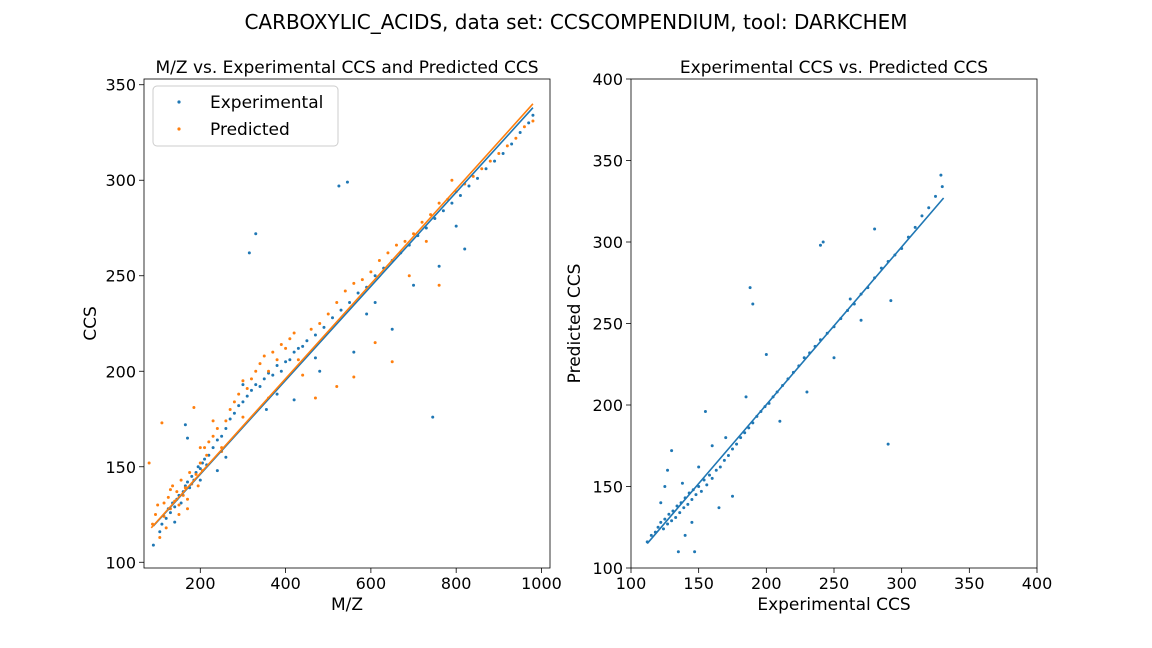 The width and height of the screenshot is (1152, 648). Describe the element at coordinates (179, 102) in the screenshot. I see `legend-marker-experimental` at that location.